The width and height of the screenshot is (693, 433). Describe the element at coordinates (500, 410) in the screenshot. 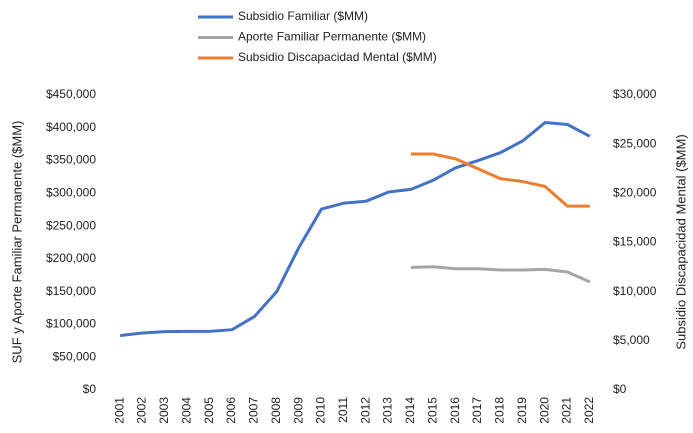

I see `x-tick-label: 2018` at that location.